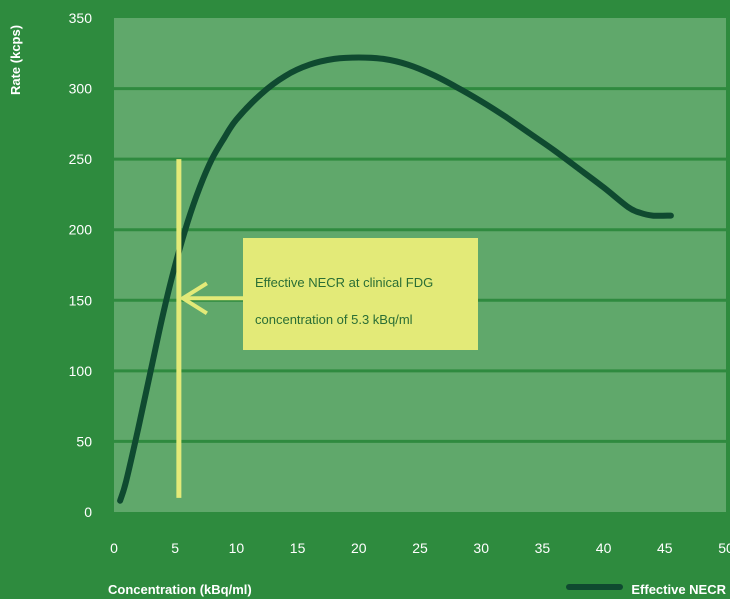 The image size is (730, 599). Describe the element at coordinates (81, 159) in the screenshot. I see `y-tick-label-250: 250` at that location.